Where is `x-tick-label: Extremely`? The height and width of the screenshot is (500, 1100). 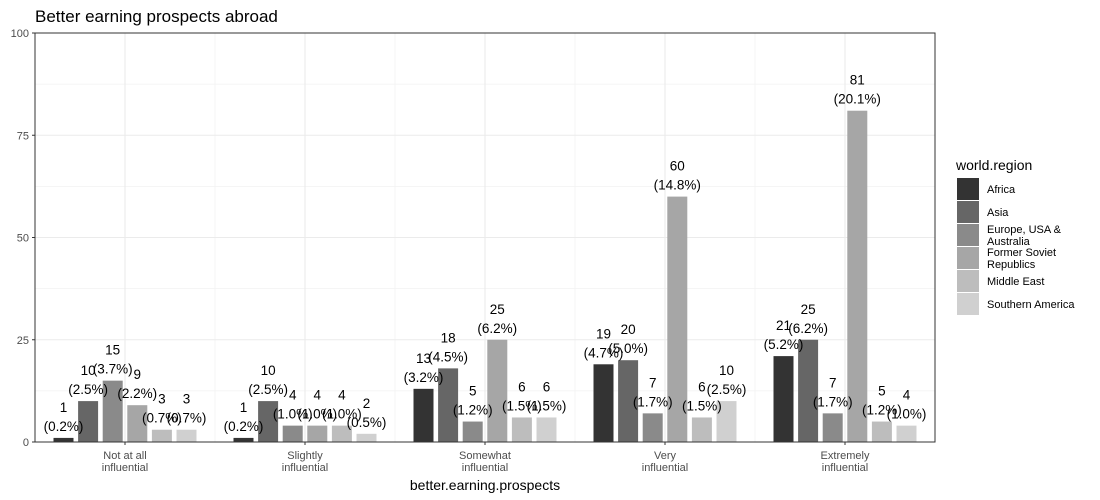 x-tick-label: Extremely is located at coordinates (845, 456).